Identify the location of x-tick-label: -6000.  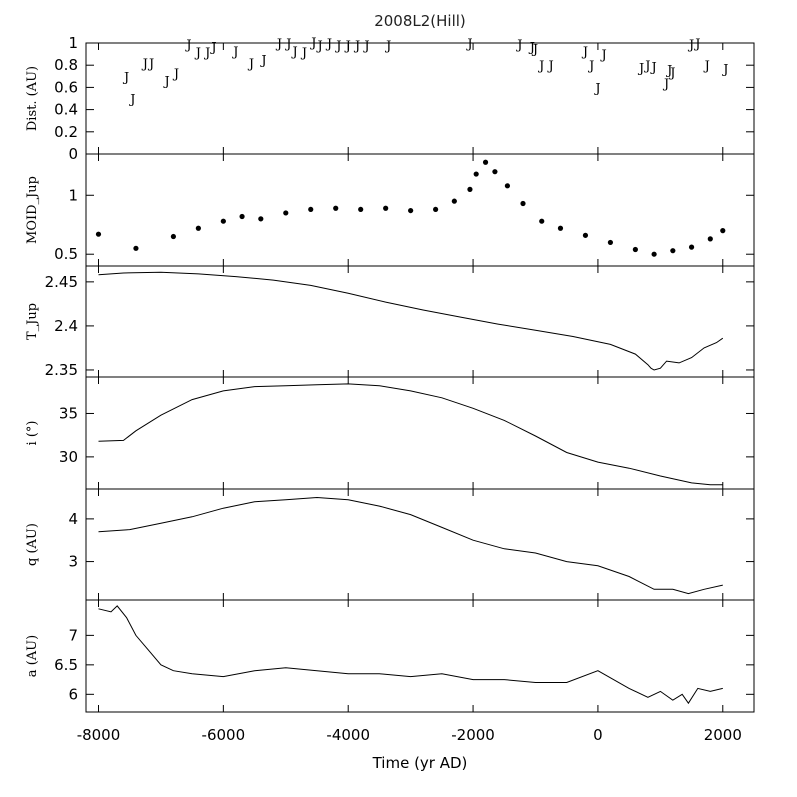
(224, 735).